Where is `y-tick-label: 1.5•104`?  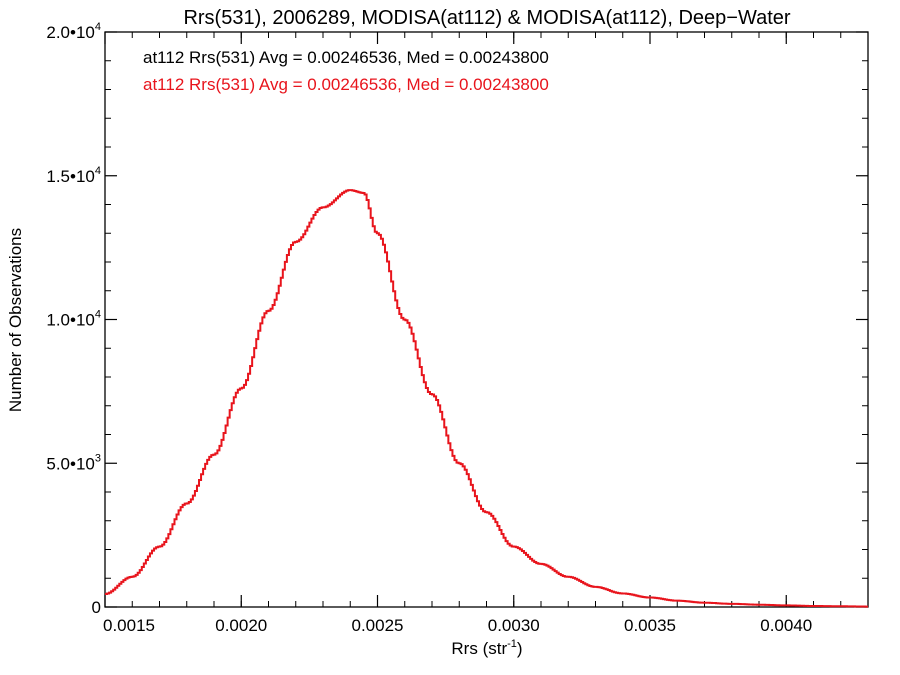 y-tick-label: 1.5•104 is located at coordinates (73, 175).